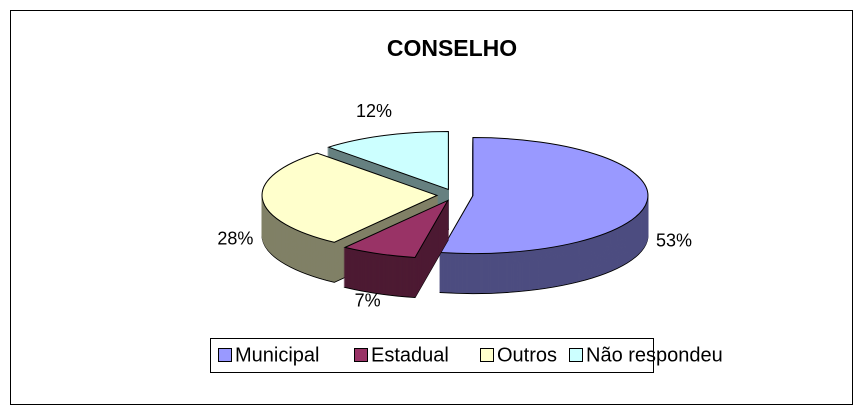 The image size is (863, 416). Describe the element at coordinates (374, 111) in the screenshot. I see `data-label: 12%` at that location.